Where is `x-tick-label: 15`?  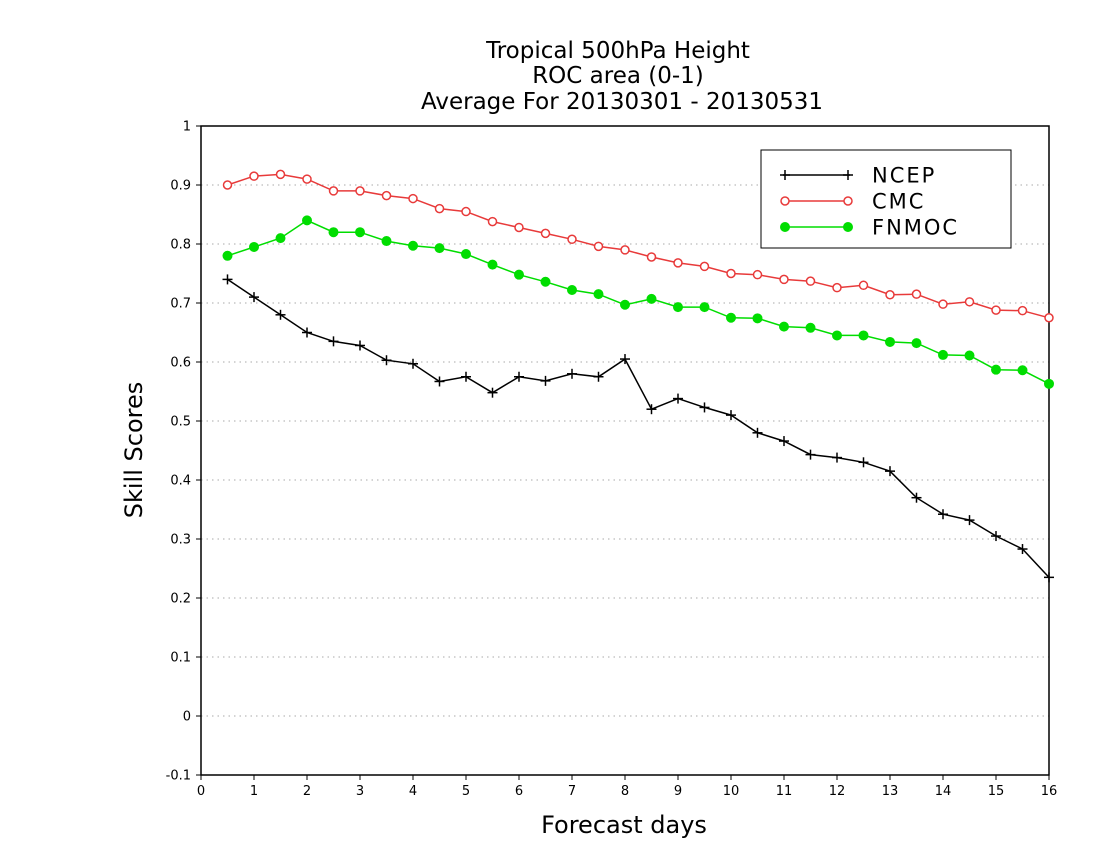
x-tick-label: 15 is located at coordinates (996, 791).